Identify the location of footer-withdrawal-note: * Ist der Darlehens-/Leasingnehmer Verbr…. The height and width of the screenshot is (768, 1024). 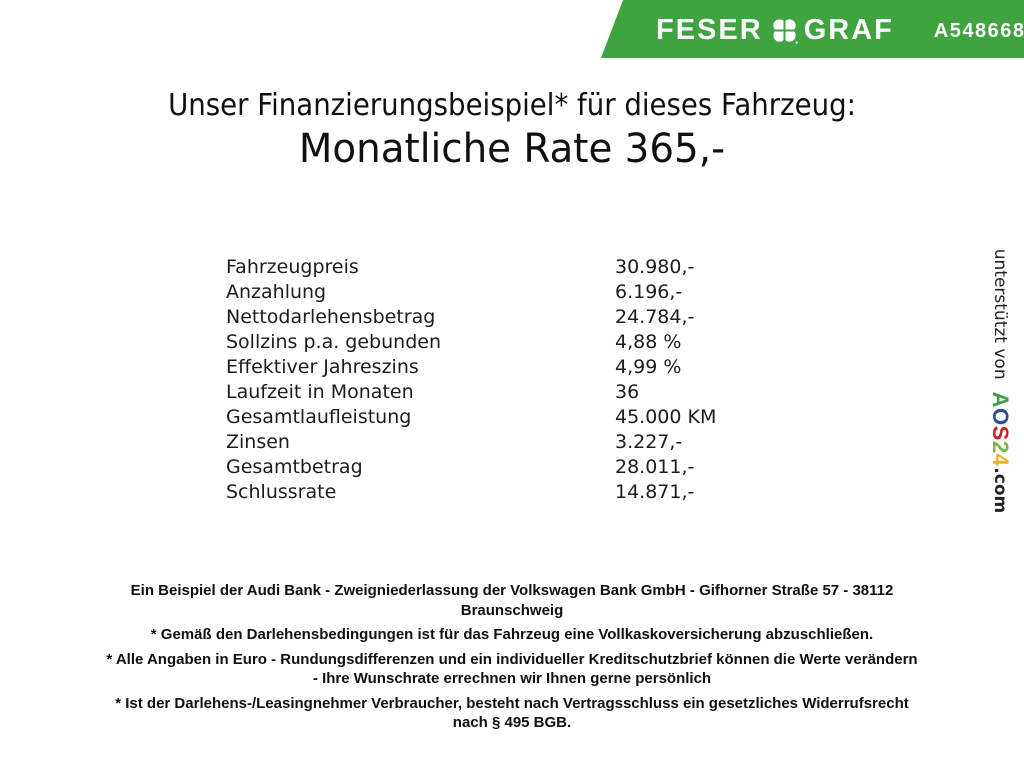
(512, 713).